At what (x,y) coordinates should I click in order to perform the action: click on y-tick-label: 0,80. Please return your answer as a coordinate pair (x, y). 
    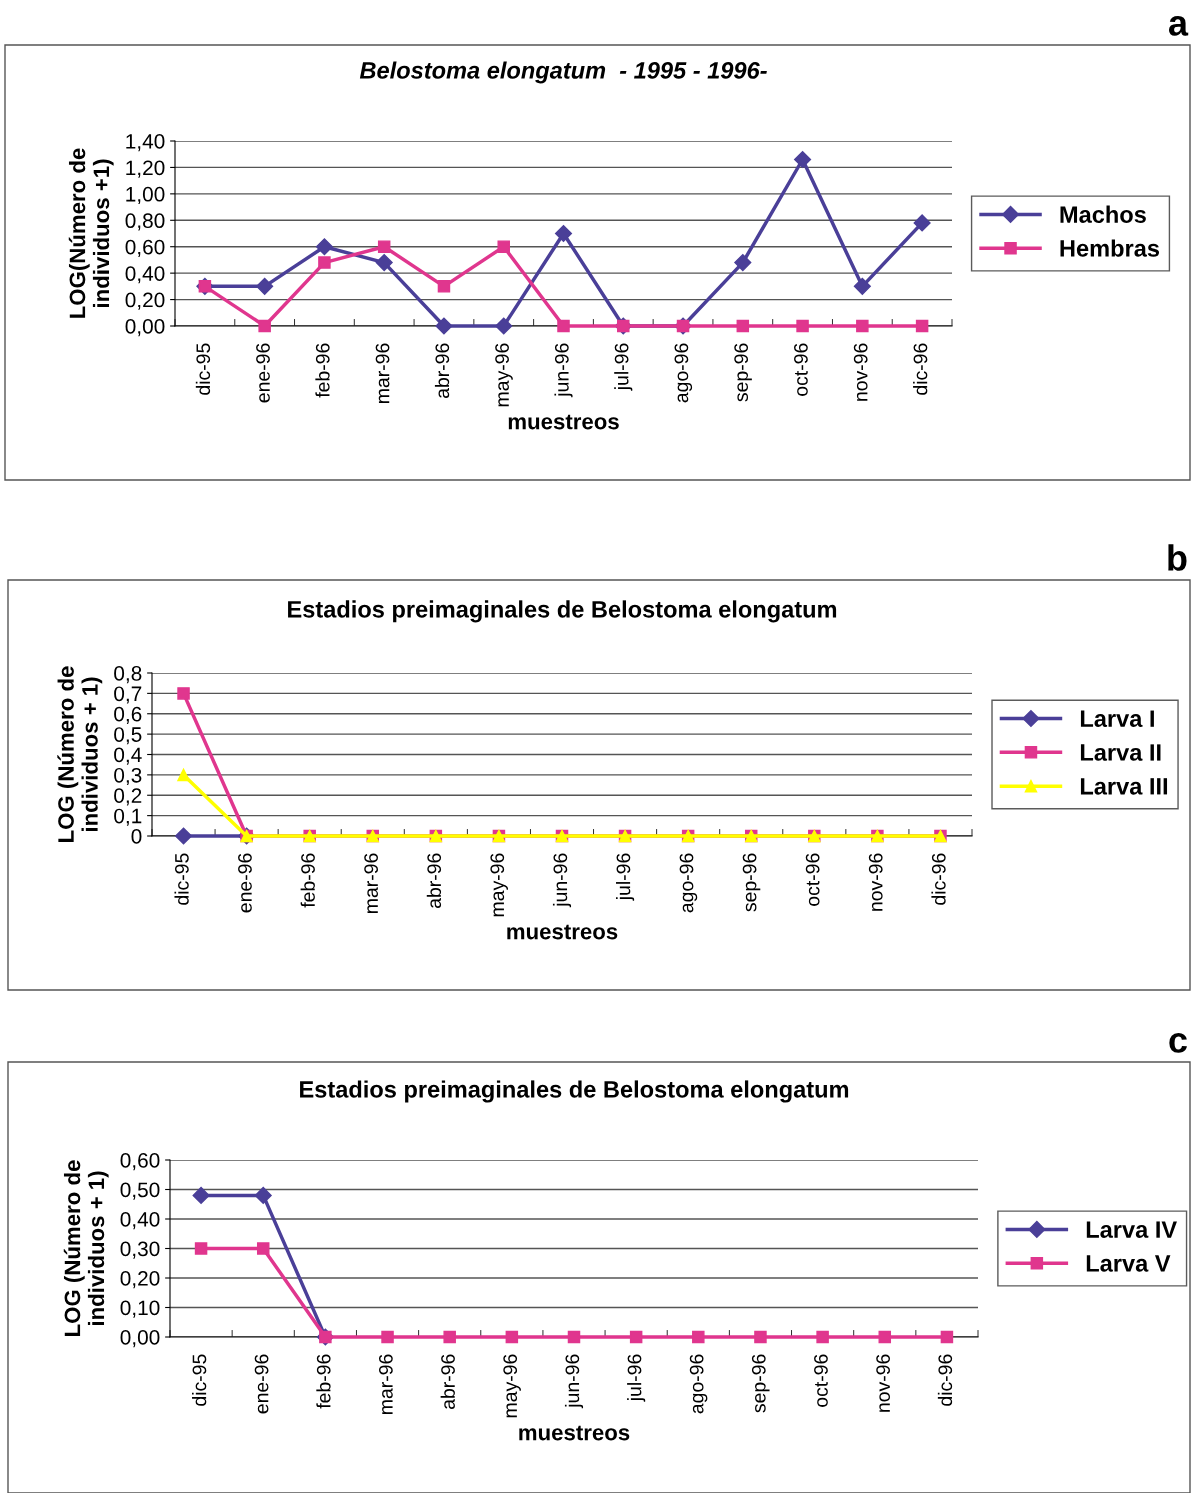
    Looking at the image, I should click on (145, 222).